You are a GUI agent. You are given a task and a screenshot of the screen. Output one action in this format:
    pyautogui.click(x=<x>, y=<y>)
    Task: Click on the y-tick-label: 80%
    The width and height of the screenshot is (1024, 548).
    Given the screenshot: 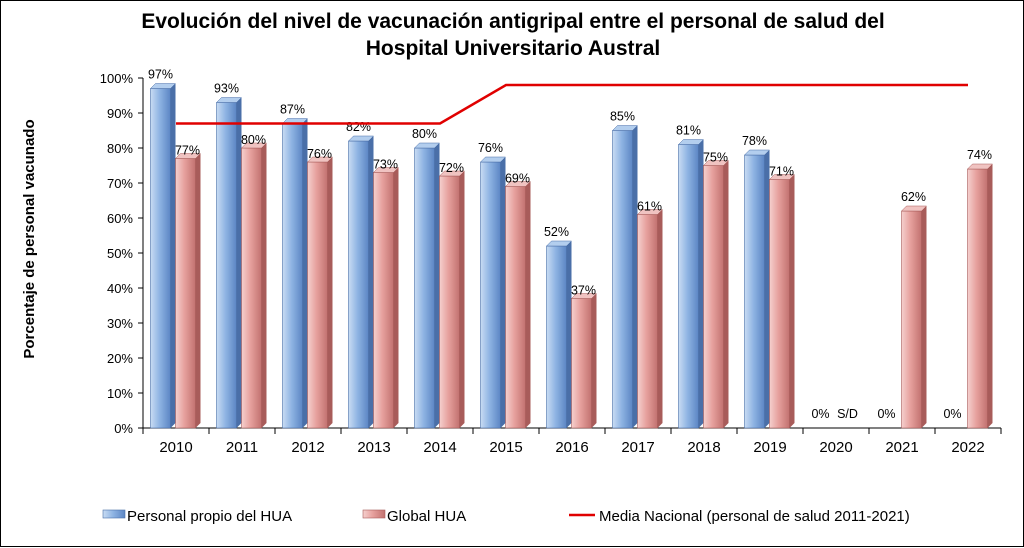 What is the action you would take?
    pyautogui.click(x=120, y=148)
    